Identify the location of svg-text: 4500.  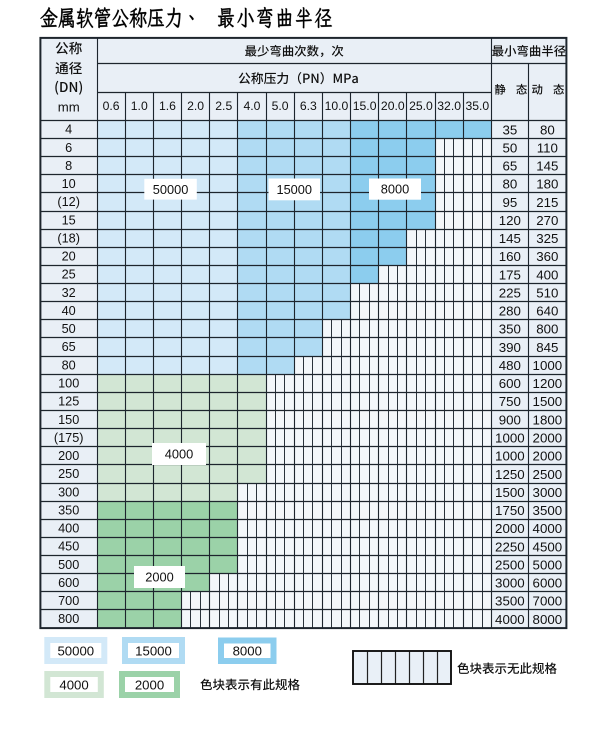
(548, 546).